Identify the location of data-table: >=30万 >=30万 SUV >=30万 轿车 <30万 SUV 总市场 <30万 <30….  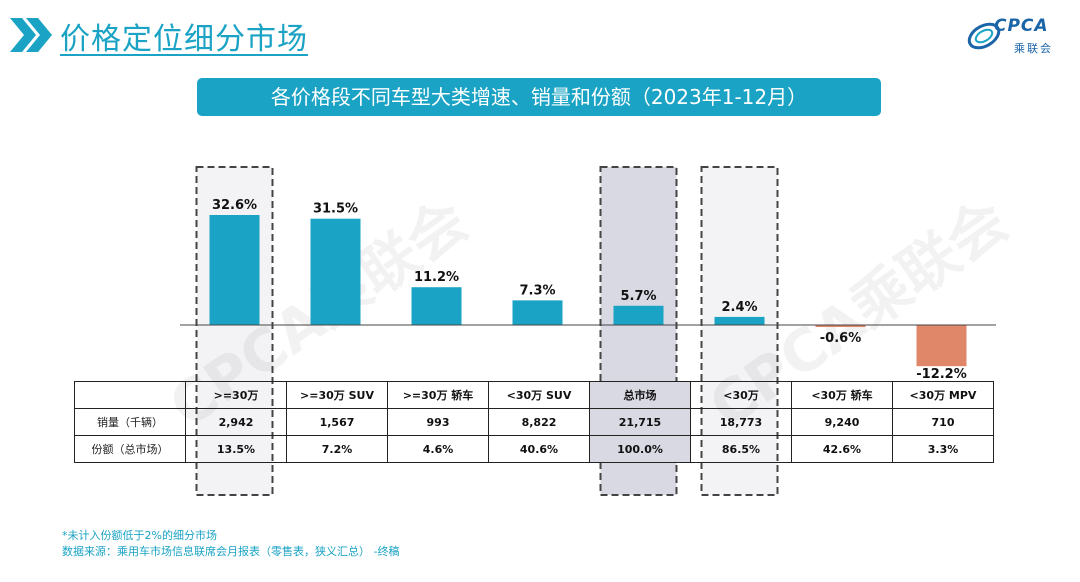
(534, 422).